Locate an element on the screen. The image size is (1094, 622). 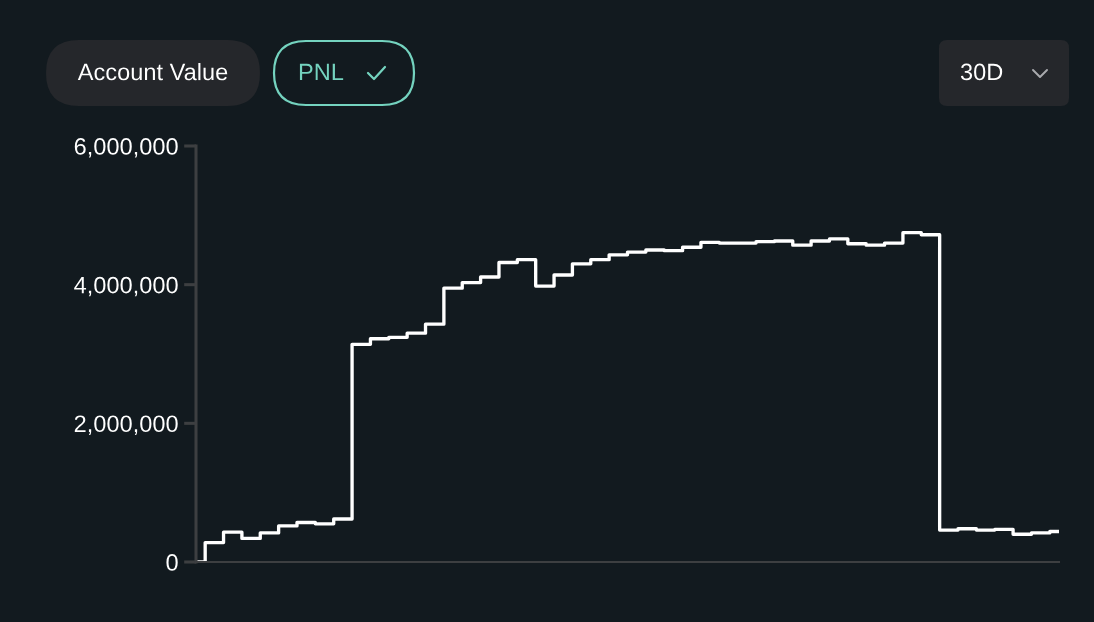
text: PNL is located at coordinates (321, 72).